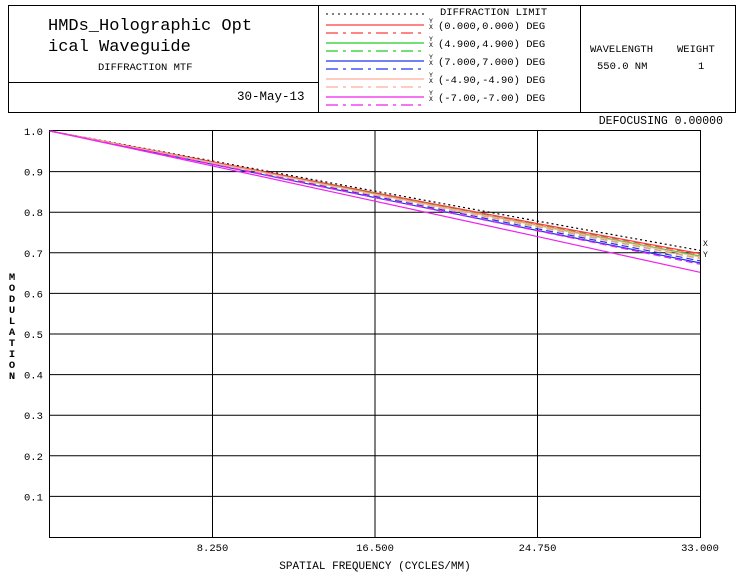 This screenshot has height=575, width=739. Describe the element at coordinates (705, 244) in the screenshot. I see `end-label: X` at that location.